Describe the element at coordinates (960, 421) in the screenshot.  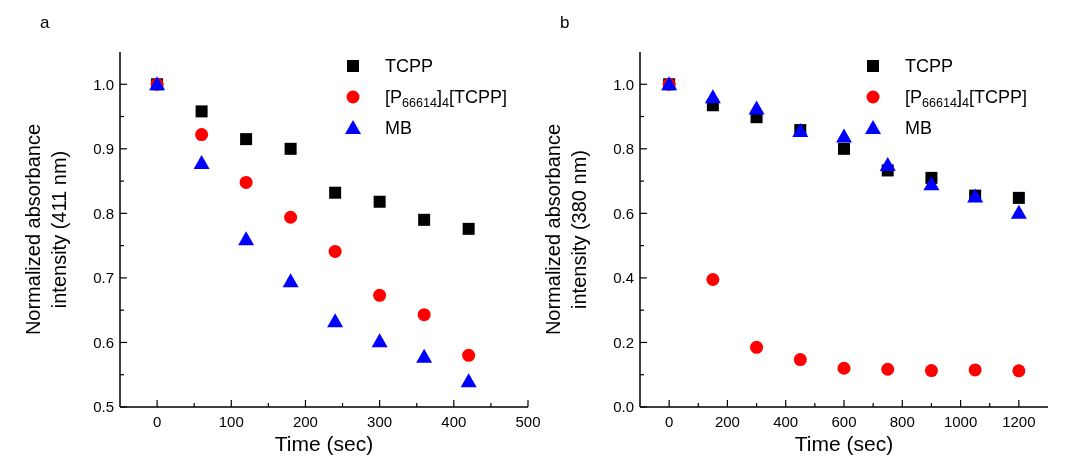
I see `x-tick-label: 1000` at that location.